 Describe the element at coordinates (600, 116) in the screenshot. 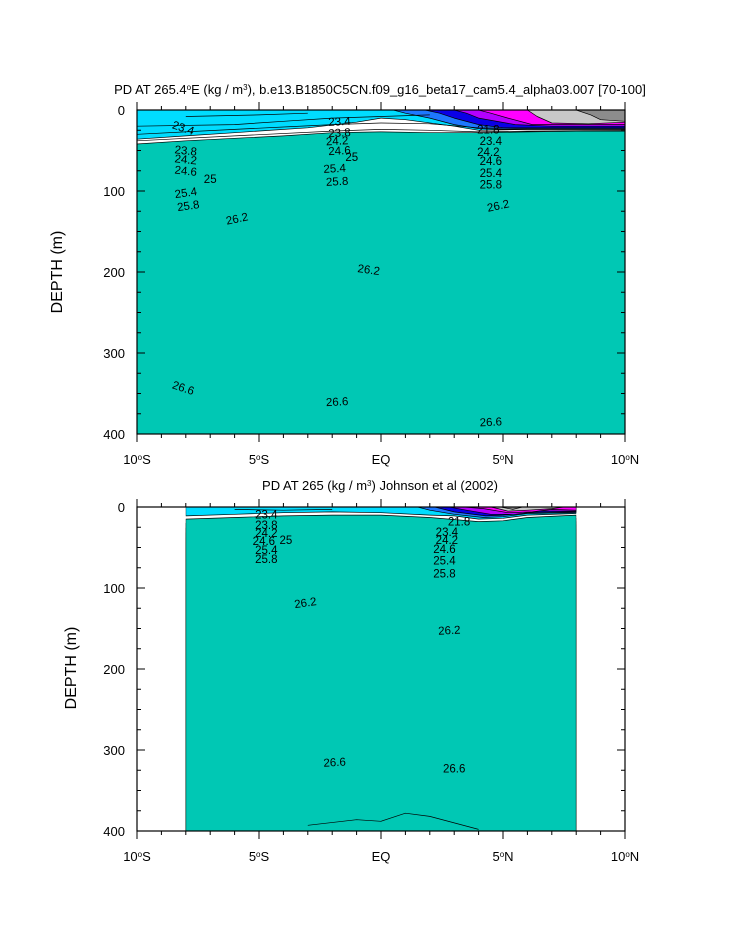

I see `contour-band` at that location.